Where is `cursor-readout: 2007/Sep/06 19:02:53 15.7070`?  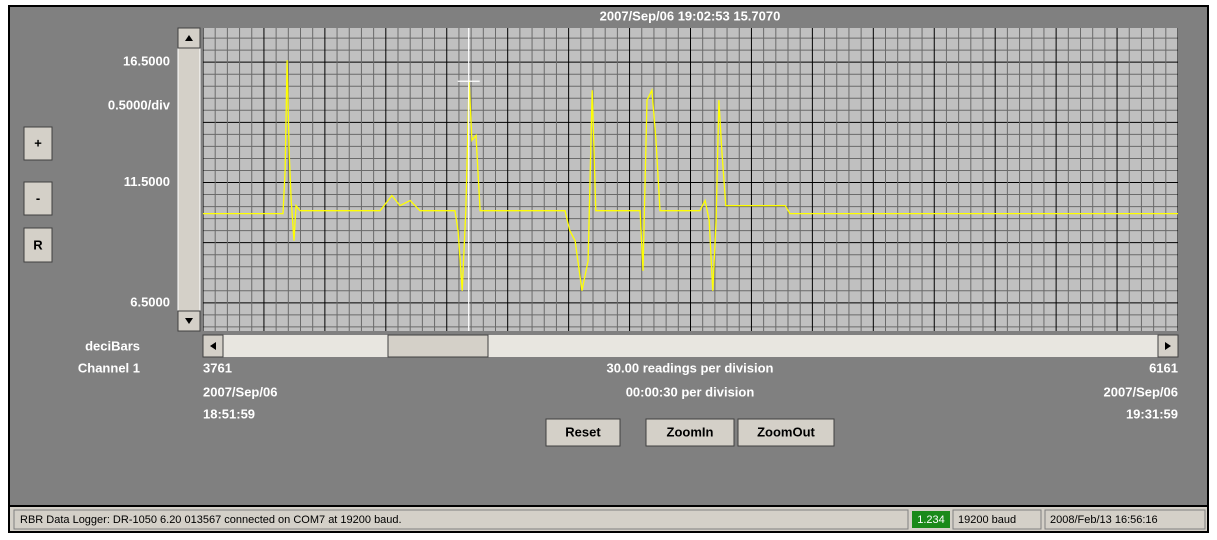
cursor-readout: 2007/Sep/06 19:02:53 15.7070 is located at coordinates (690, 15).